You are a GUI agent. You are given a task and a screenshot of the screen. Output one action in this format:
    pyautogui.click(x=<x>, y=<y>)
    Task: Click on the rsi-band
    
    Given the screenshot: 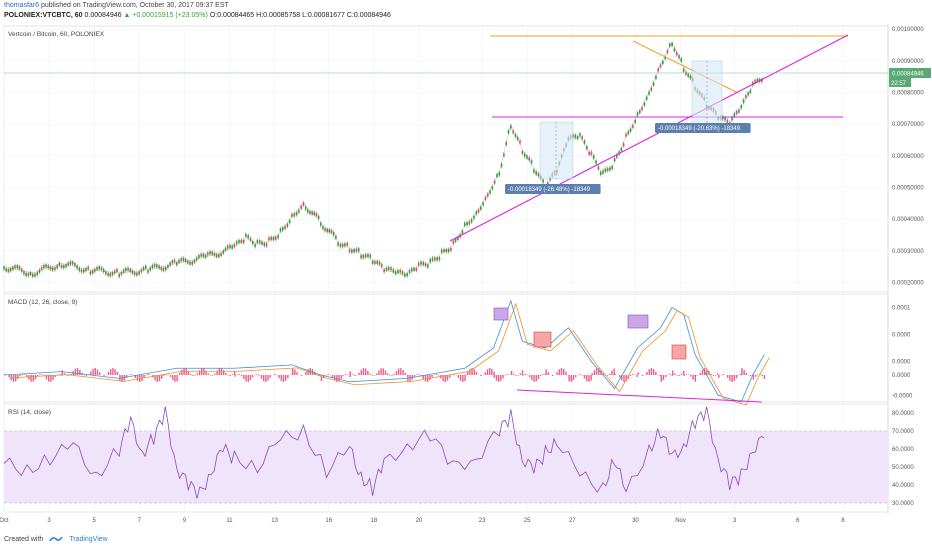 What is the action you would take?
    pyautogui.click(x=446, y=467)
    